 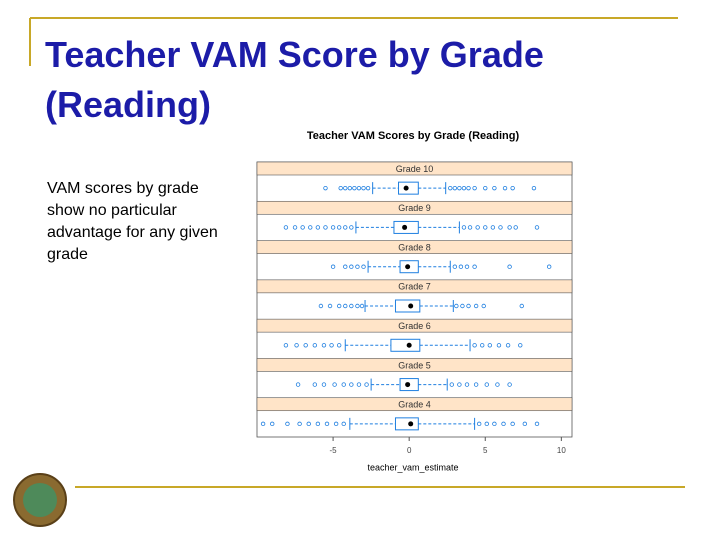 What do you see at coordinates (412, 467) in the screenshot?
I see `x-axis-label: teacher_vam_estimate` at bounding box center [412, 467].